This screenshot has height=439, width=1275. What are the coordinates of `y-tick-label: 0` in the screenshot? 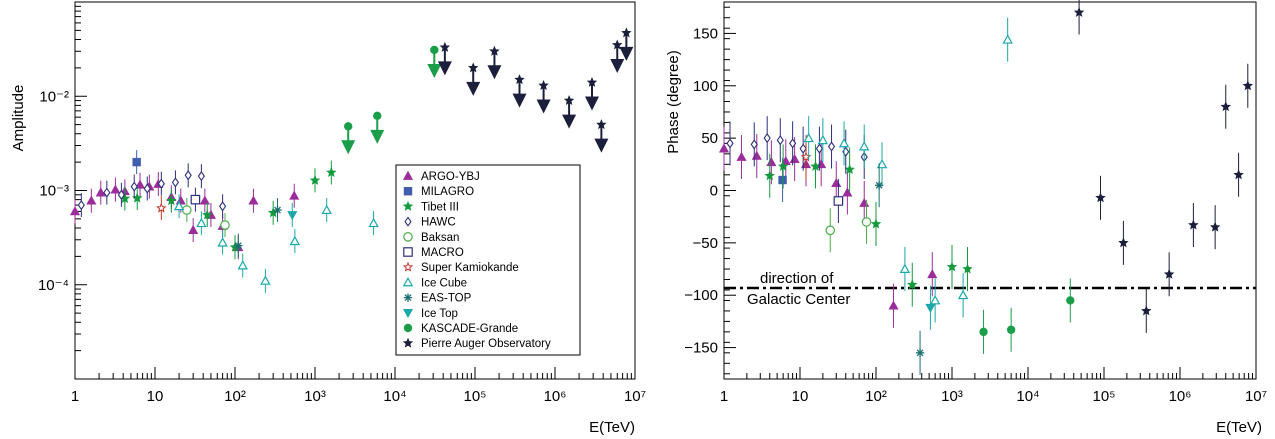 It's located at (714, 191).